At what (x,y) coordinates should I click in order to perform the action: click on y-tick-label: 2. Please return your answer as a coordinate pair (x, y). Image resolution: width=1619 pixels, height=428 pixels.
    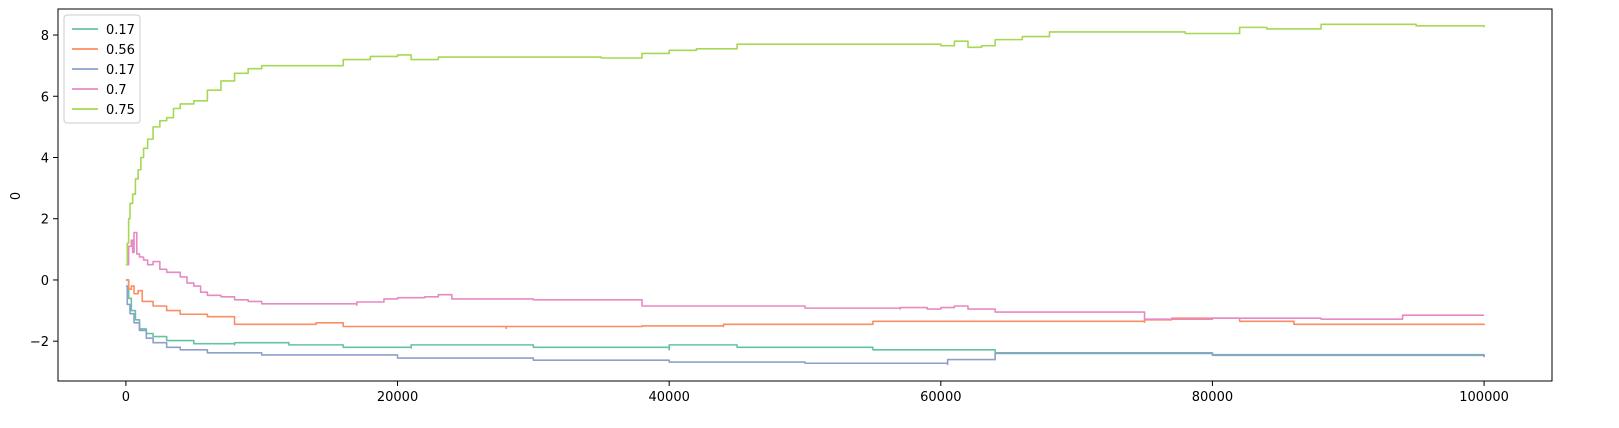
    Looking at the image, I should click on (45, 220).